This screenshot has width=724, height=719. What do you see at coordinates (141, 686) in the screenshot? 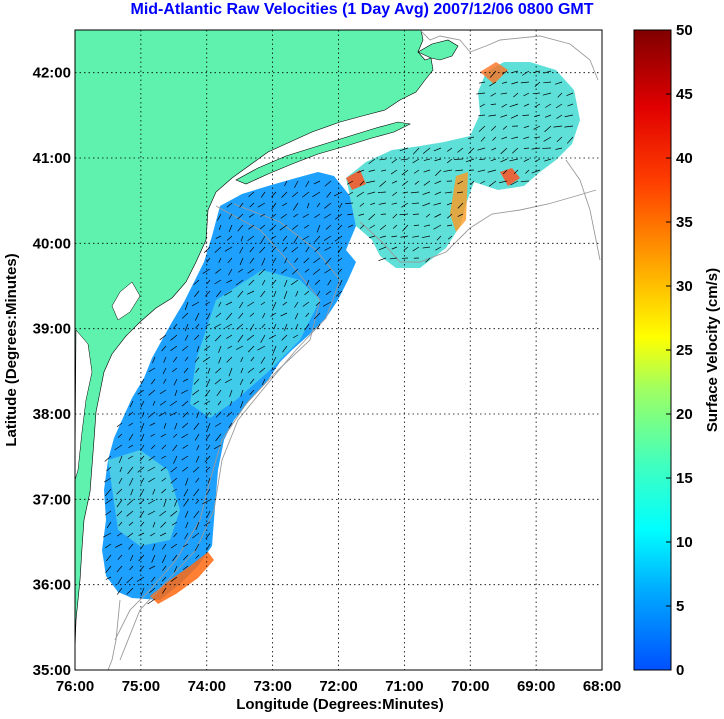
I see `x-tick-label: 75:00` at bounding box center [141, 686].